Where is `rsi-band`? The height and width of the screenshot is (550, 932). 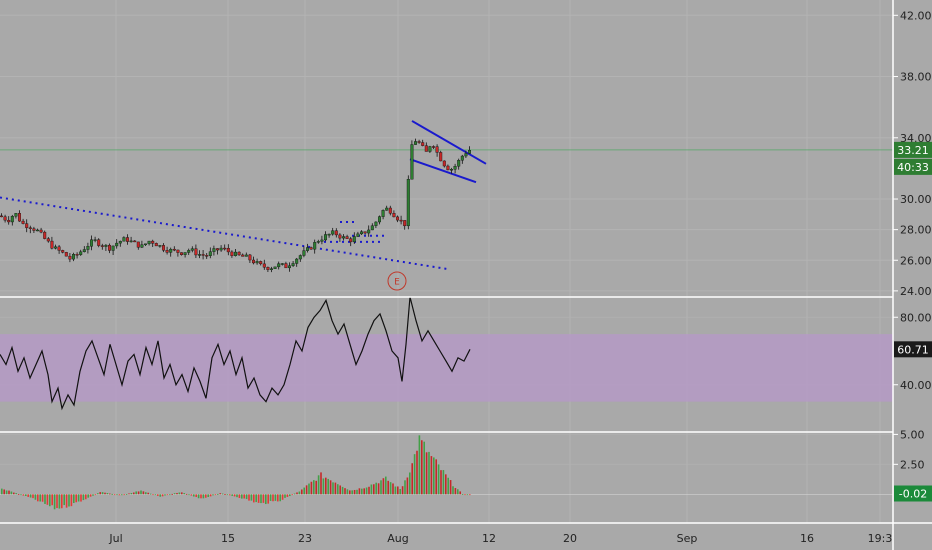
rsi-band is located at coordinates (446, 368).